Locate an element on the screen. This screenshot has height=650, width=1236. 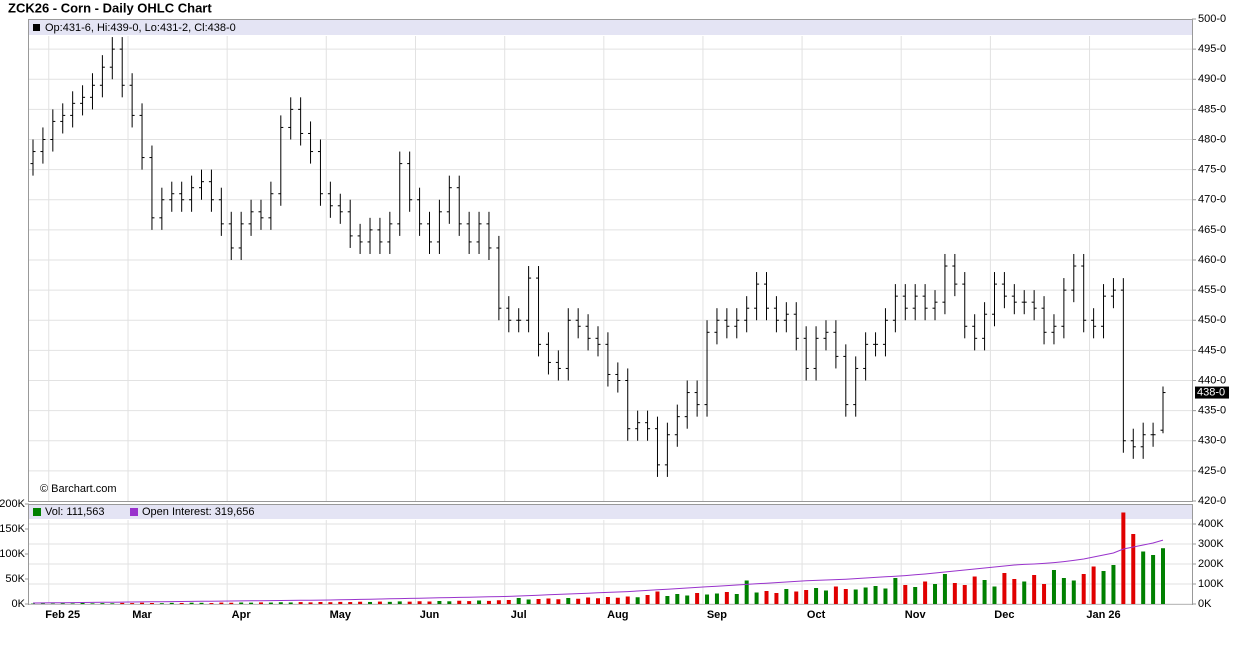
y-tick-label: 435-0 is located at coordinates (1212, 411).